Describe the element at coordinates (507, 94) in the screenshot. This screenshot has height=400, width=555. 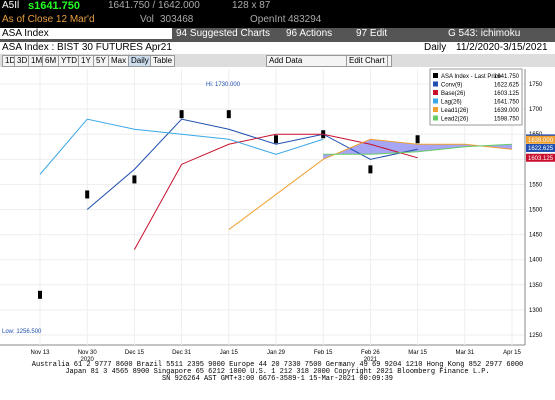
I see `legend-value: 1603.125` at that location.